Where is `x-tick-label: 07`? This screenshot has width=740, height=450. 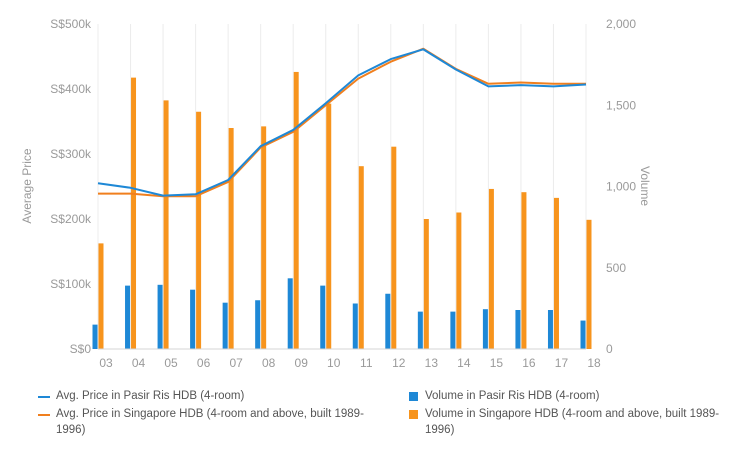
x-tick-label: 07 is located at coordinates (236, 363).